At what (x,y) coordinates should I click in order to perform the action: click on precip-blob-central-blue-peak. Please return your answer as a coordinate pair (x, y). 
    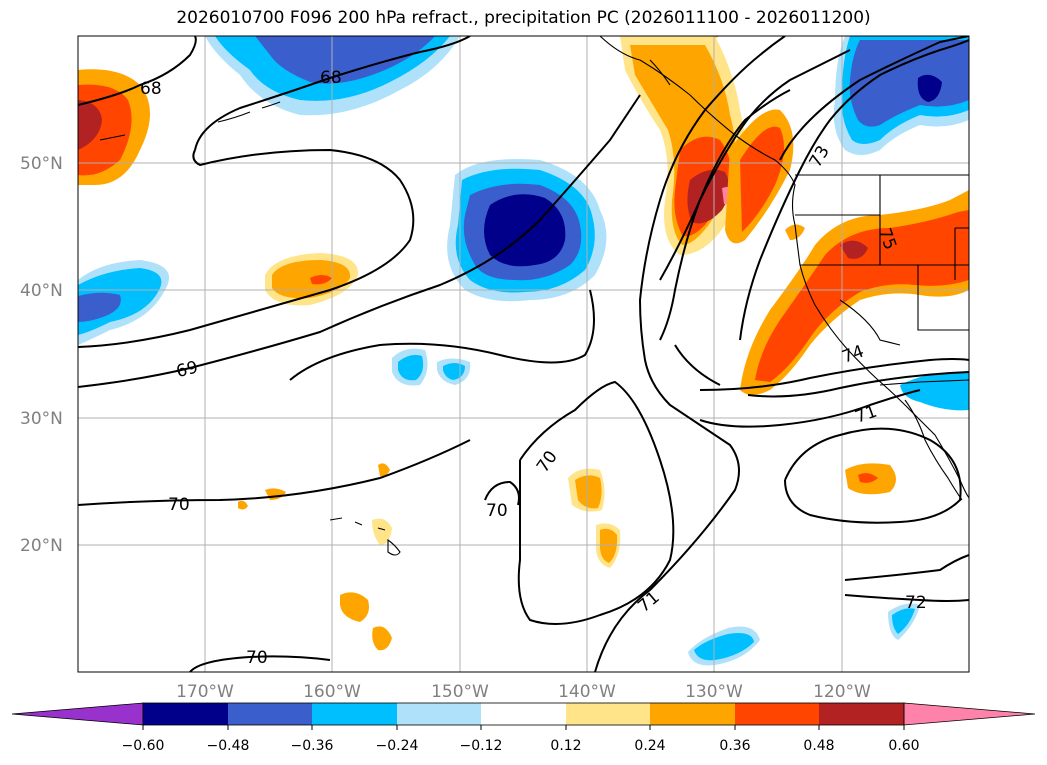
    Looking at the image, I should click on (525, 230).